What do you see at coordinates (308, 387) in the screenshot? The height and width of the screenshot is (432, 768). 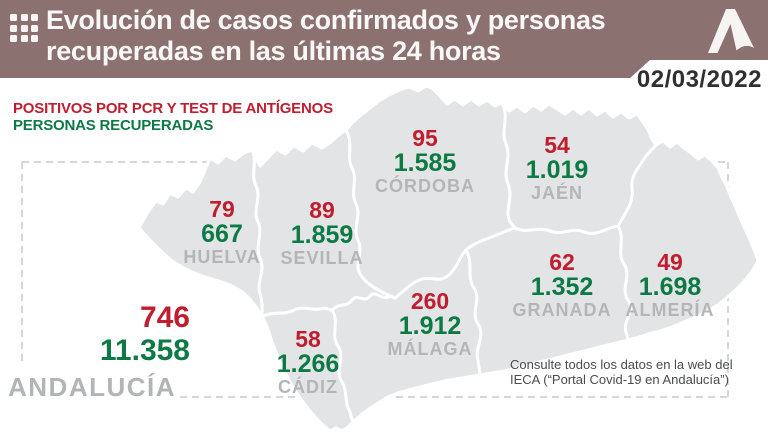 I see `province-name: CÁDIZ` at bounding box center [308, 387].